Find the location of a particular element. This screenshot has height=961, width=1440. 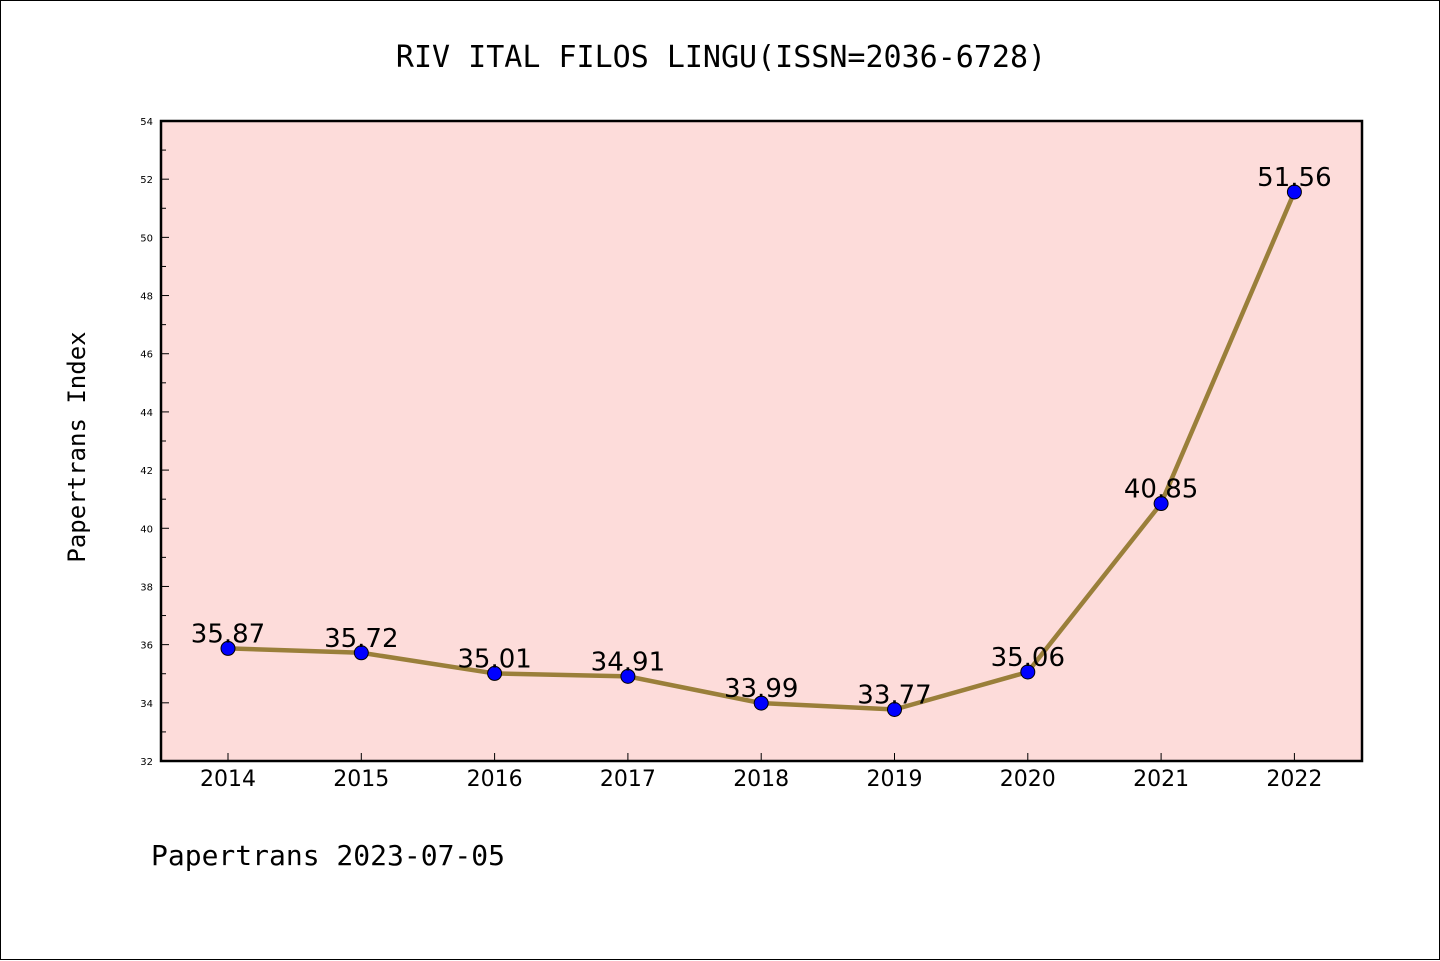

y-tick-label: 52 is located at coordinates (146, 180).